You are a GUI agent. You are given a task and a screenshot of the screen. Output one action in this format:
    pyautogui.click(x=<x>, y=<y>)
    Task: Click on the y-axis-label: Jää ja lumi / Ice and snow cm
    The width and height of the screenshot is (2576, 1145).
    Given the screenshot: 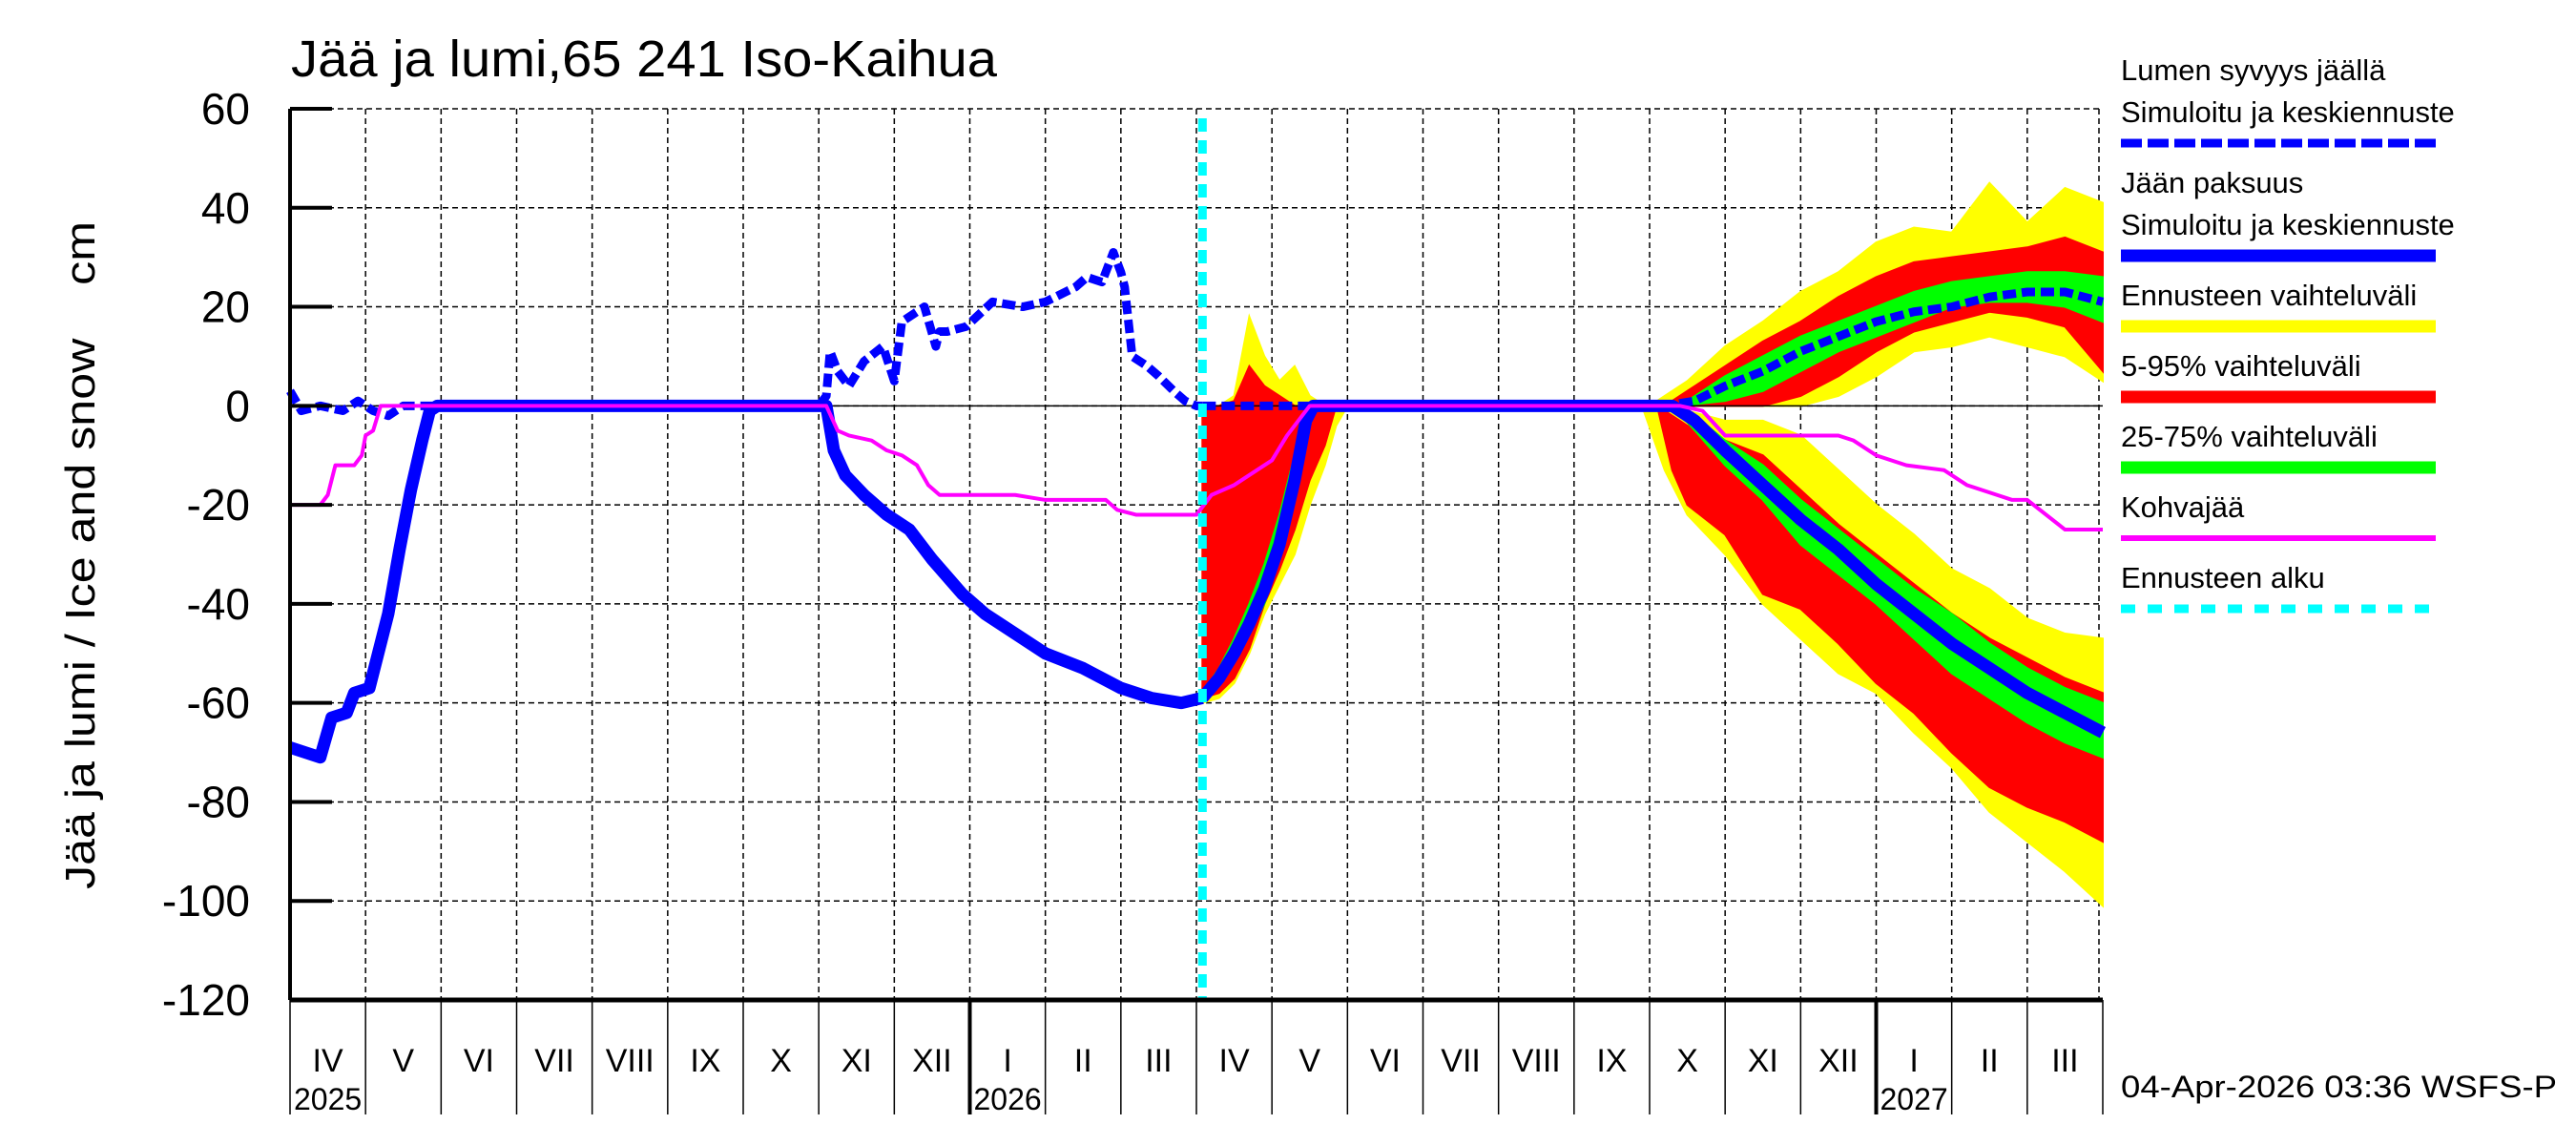 What is the action you would take?
    pyautogui.click(x=80, y=555)
    